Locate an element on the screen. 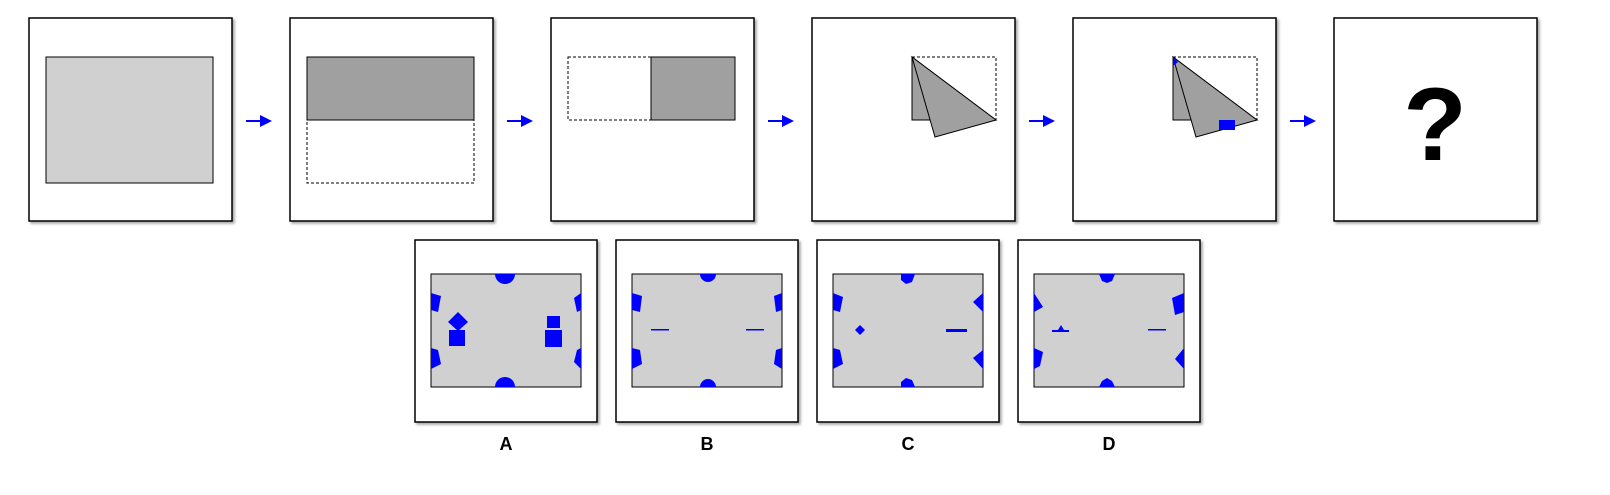 The width and height of the screenshot is (1610, 495). step-3-panel is located at coordinates (652, 119).